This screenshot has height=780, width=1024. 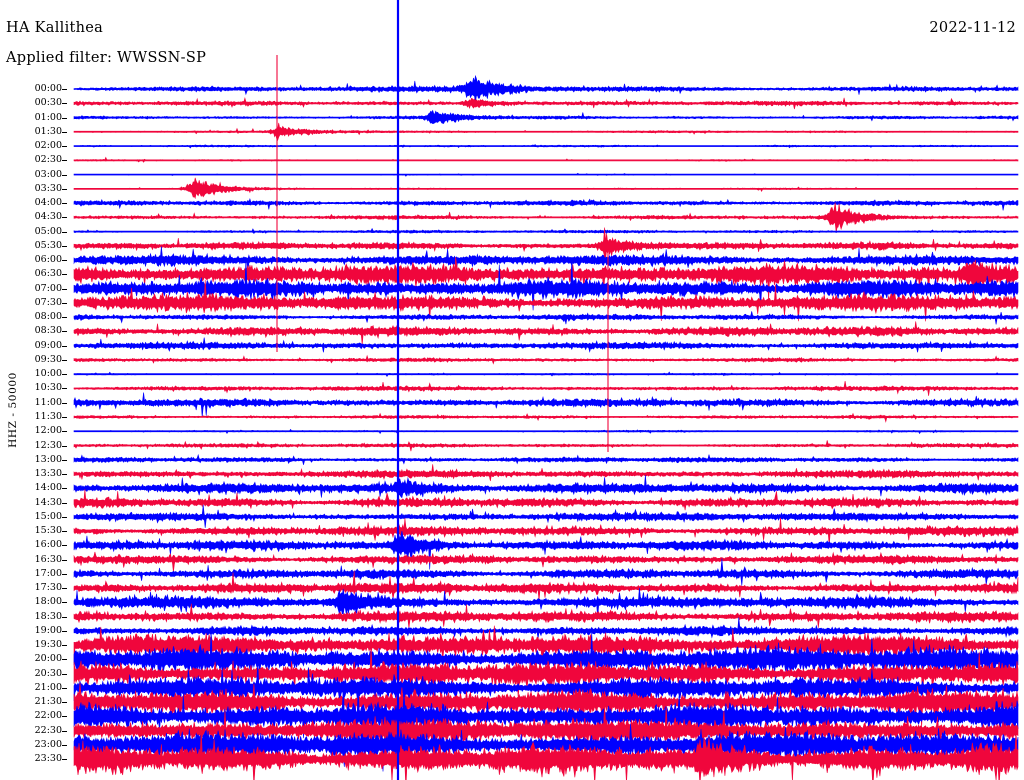 What do you see at coordinates (48, 744) in the screenshot?
I see `time-tick-label: 23:00` at bounding box center [48, 744].